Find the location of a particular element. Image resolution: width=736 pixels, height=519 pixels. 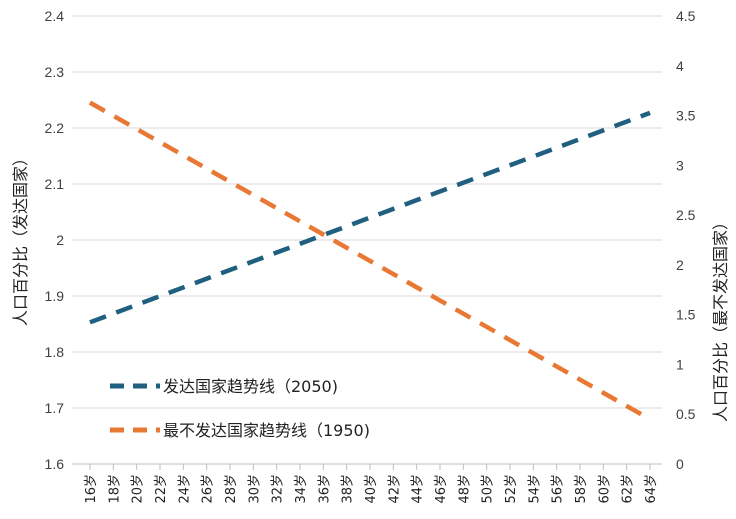

x-tick-label: 38岁 is located at coordinates (348, 489).